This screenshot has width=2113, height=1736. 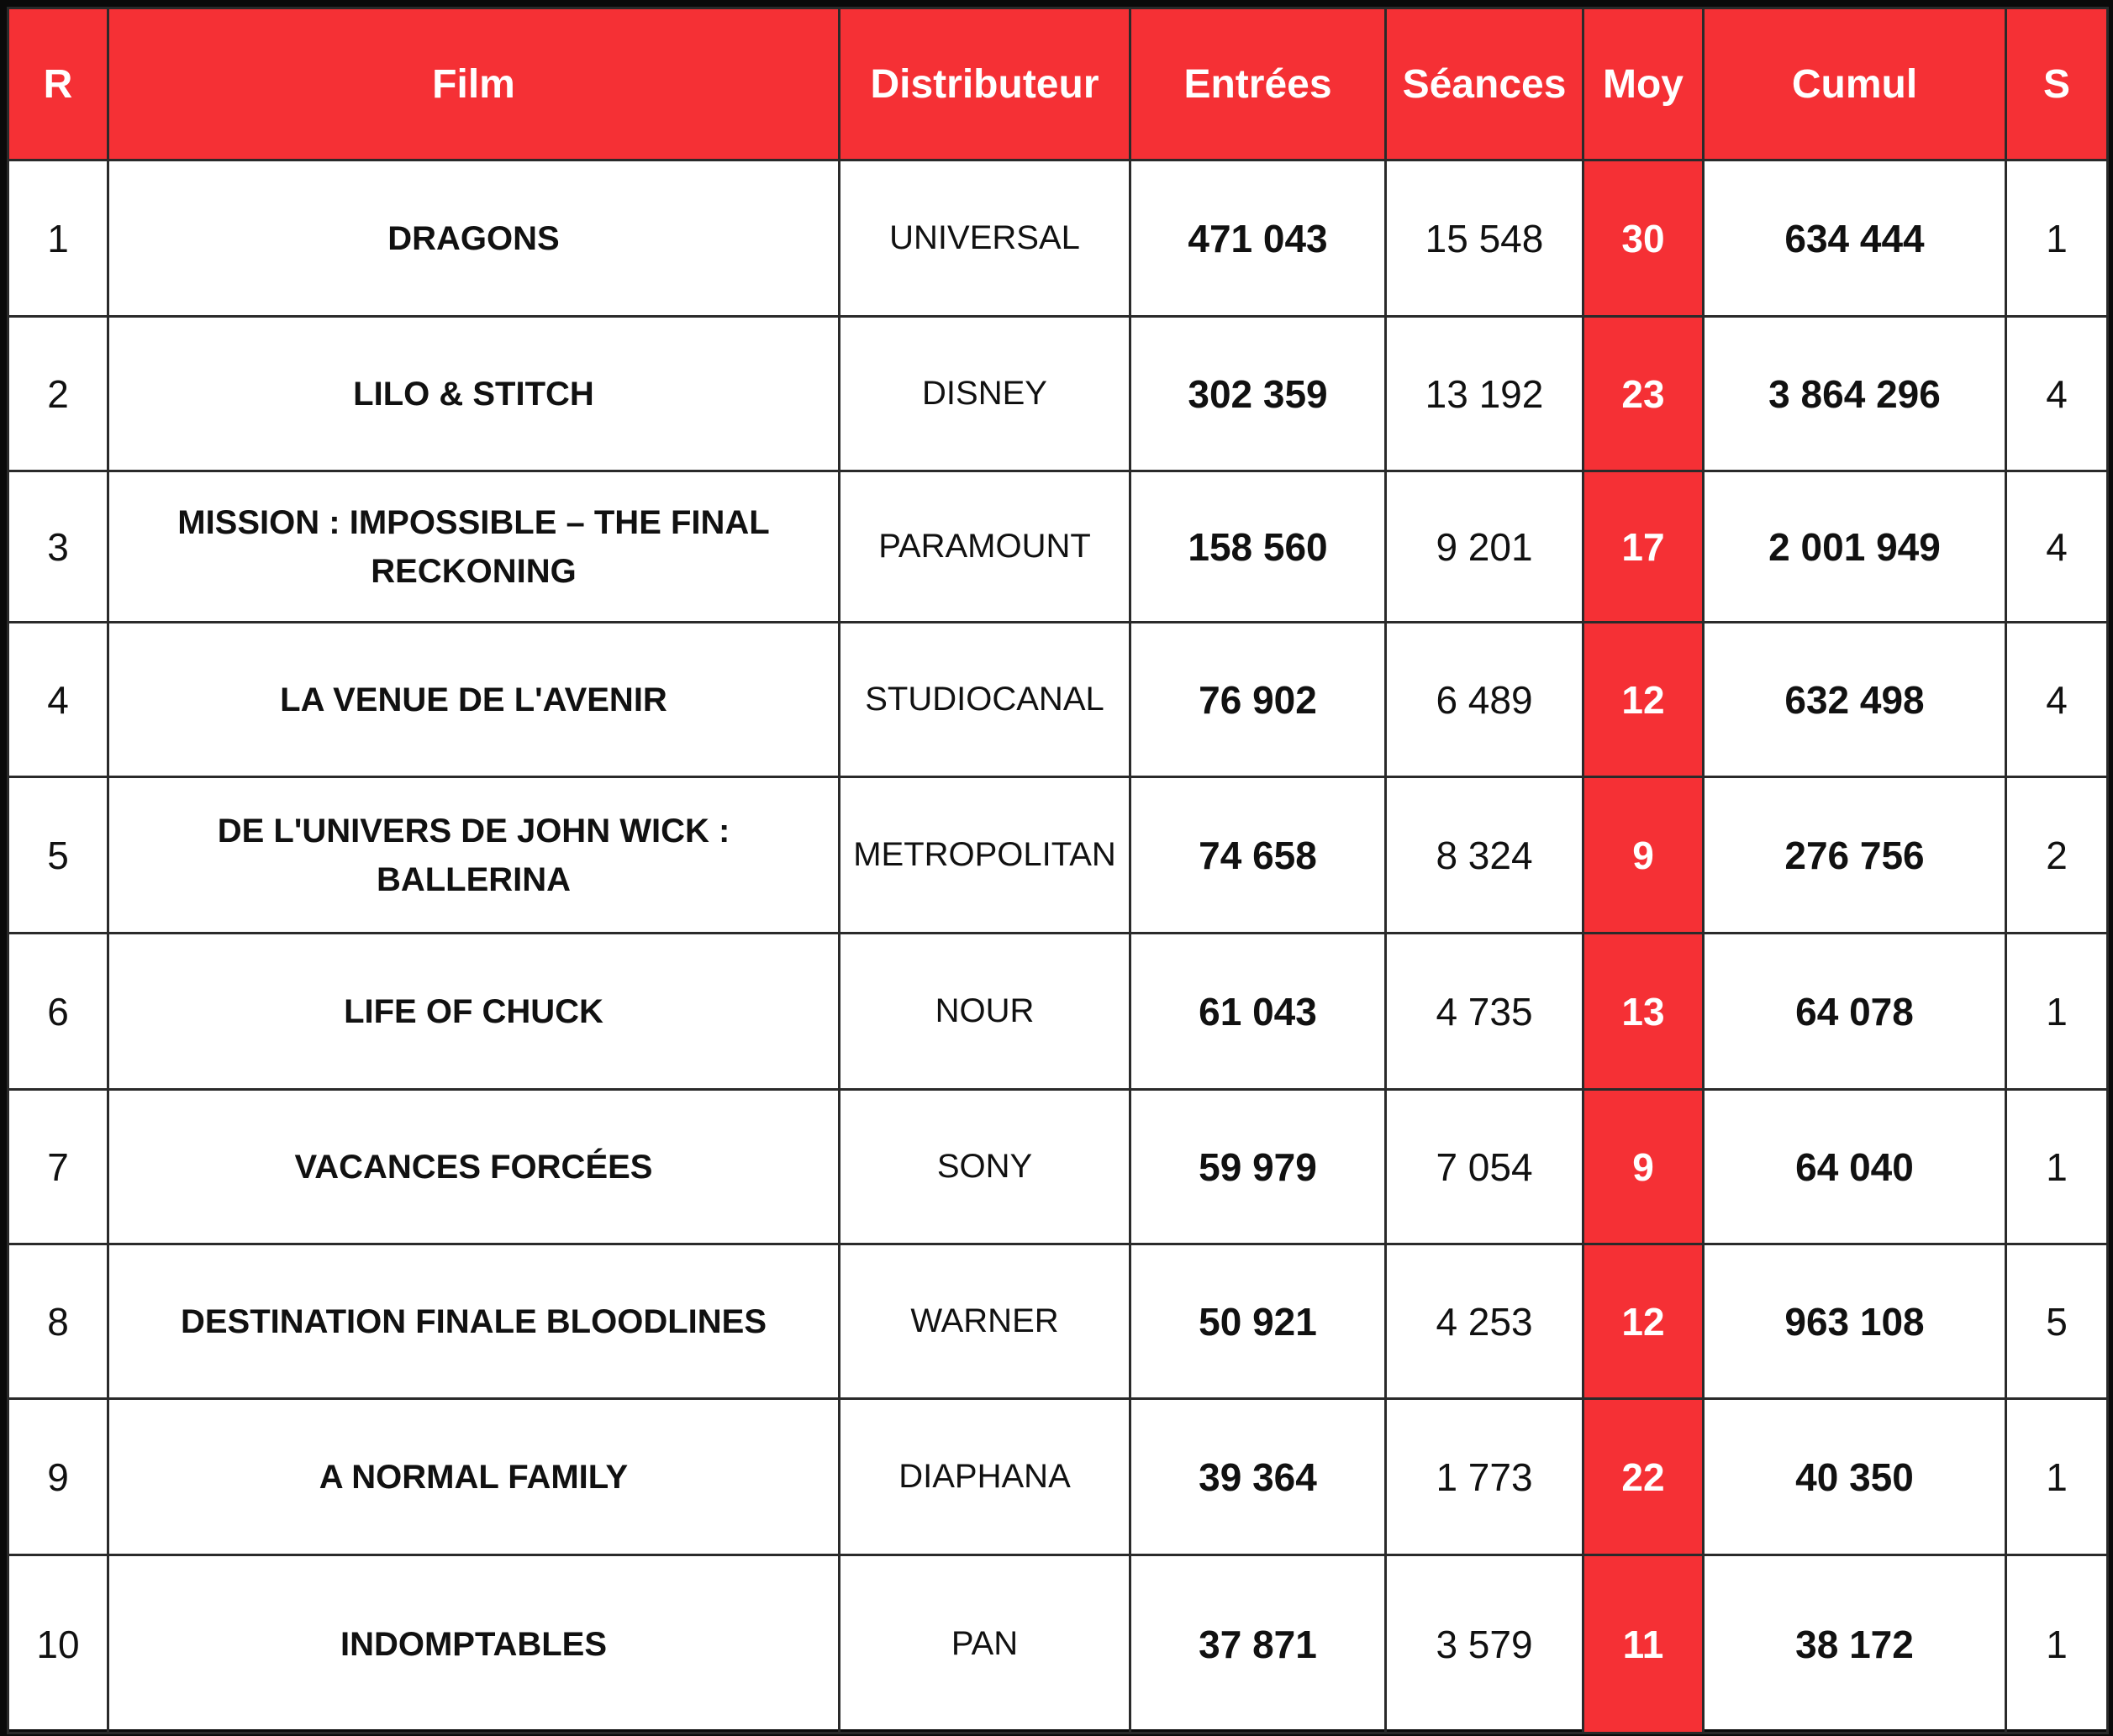 I want to click on header-cell: Séances, so click(x=1484, y=84).